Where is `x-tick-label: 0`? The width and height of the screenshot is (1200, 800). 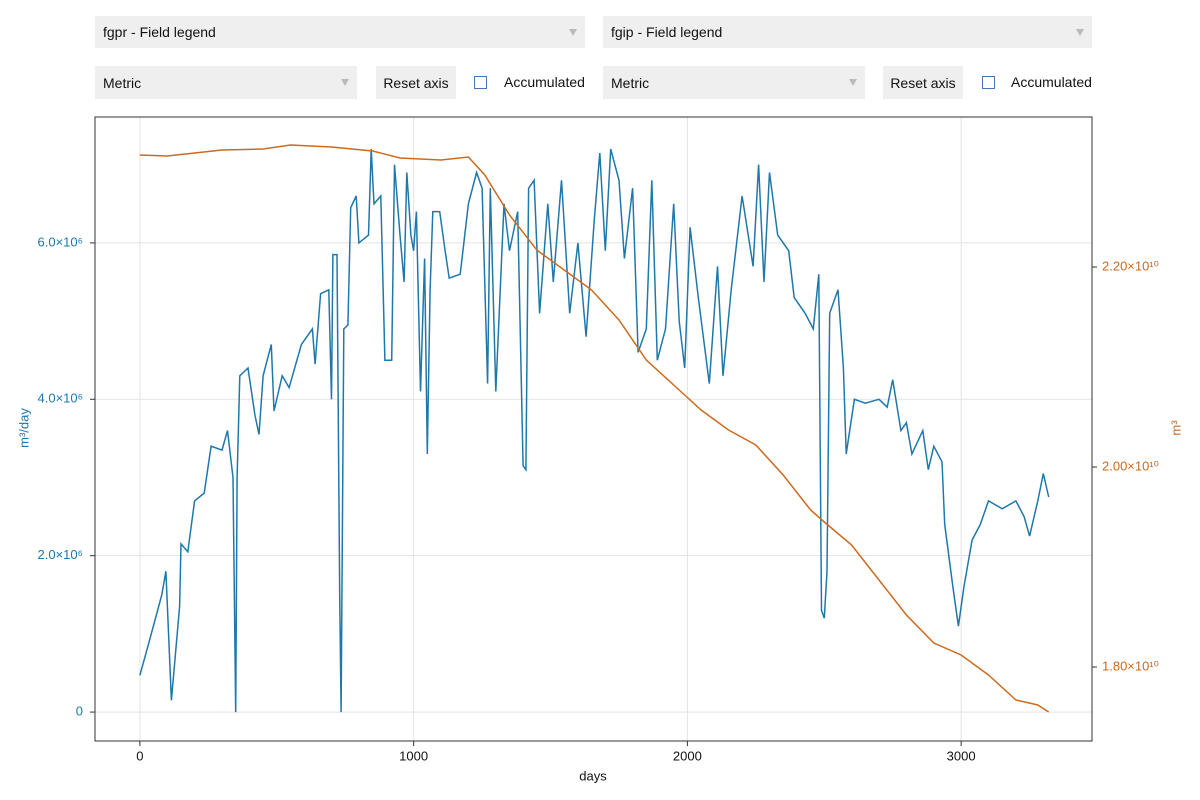
x-tick-label: 0 is located at coordinates (139, 755).